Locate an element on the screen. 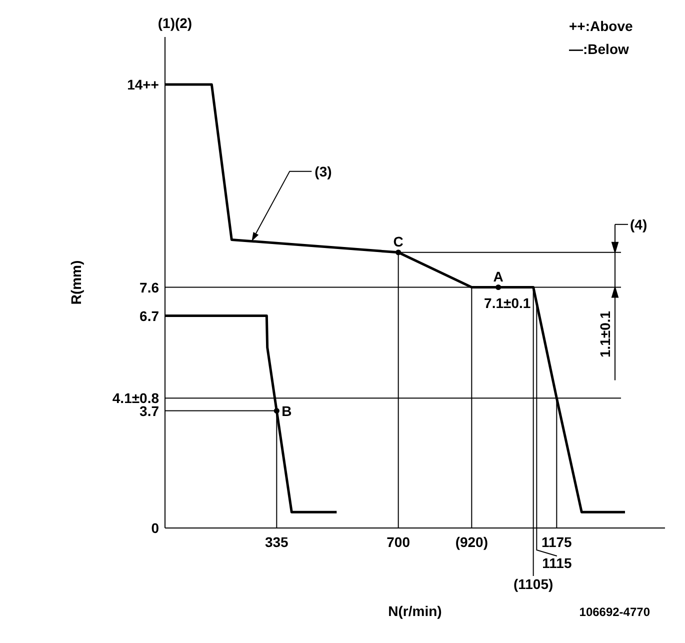 The height and width of the screenshot is (643, 685). text: ++:Above is located at coordinates (601, 26).